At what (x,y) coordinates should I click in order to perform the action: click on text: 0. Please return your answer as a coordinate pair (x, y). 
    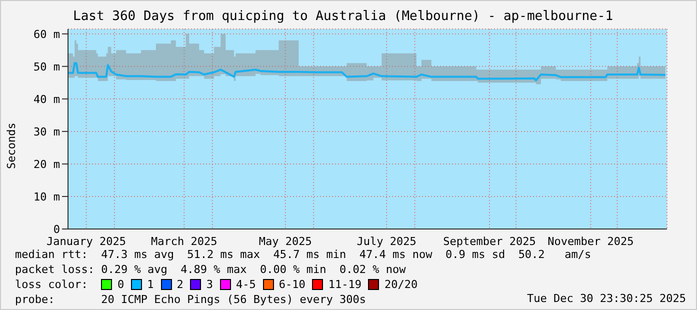
    Looking at the image, I should click on (120, 284).